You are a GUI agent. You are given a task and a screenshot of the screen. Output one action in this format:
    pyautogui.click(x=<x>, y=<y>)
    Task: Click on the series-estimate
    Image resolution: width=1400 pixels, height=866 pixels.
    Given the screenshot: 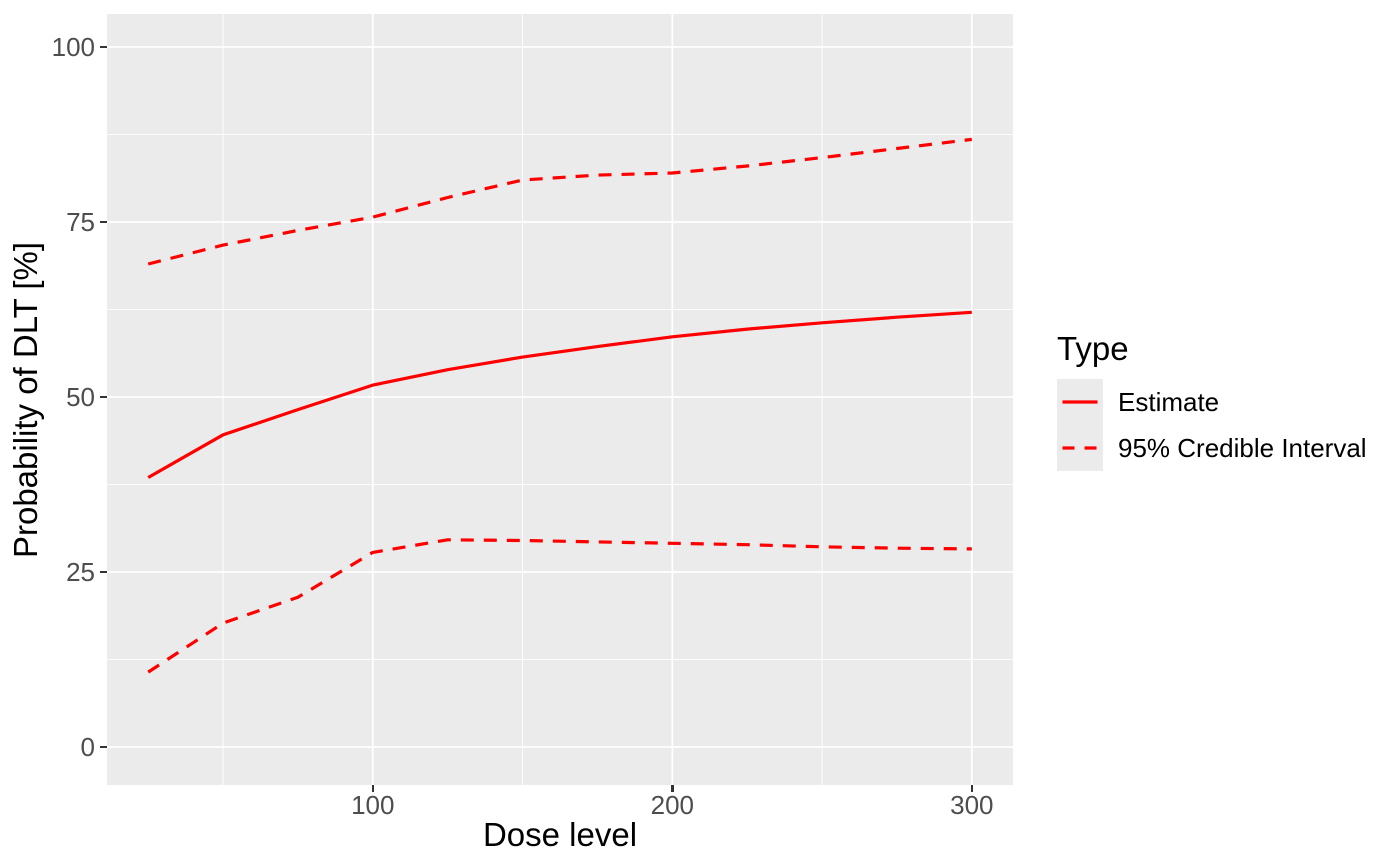 What is the action you would take?
    pyautogui.click(x=559, y=394)
    